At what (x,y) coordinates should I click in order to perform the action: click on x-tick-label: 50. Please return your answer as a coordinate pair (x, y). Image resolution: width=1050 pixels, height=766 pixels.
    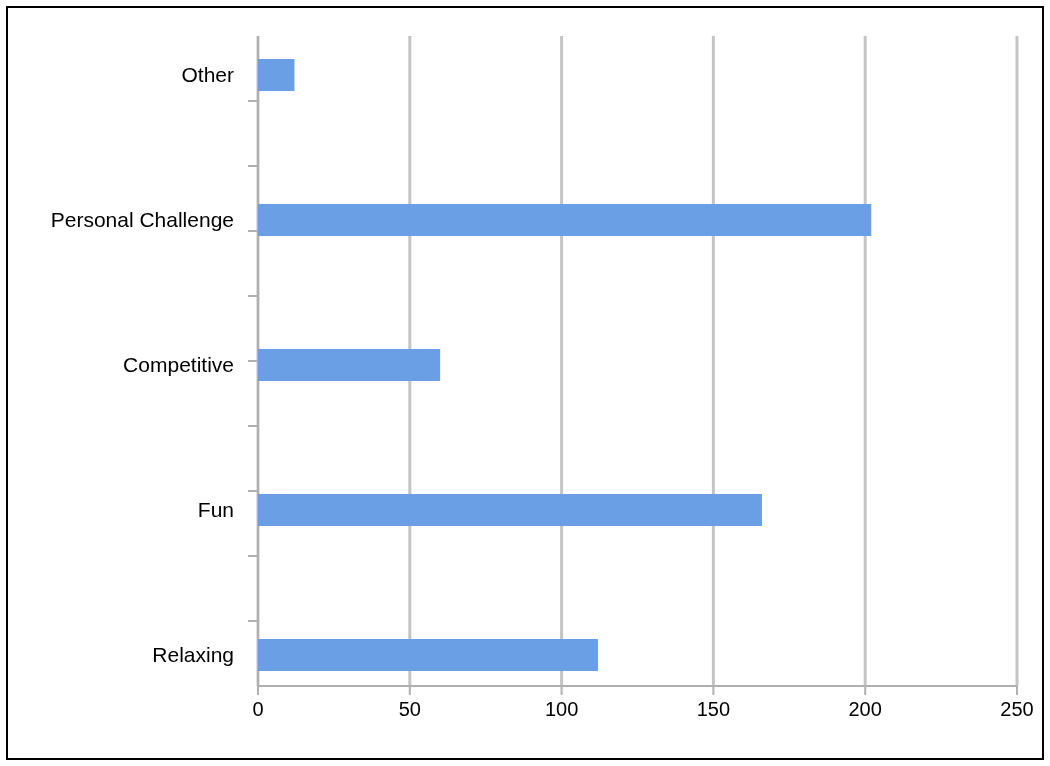
    Looking at the image, I should click on (409, 709).